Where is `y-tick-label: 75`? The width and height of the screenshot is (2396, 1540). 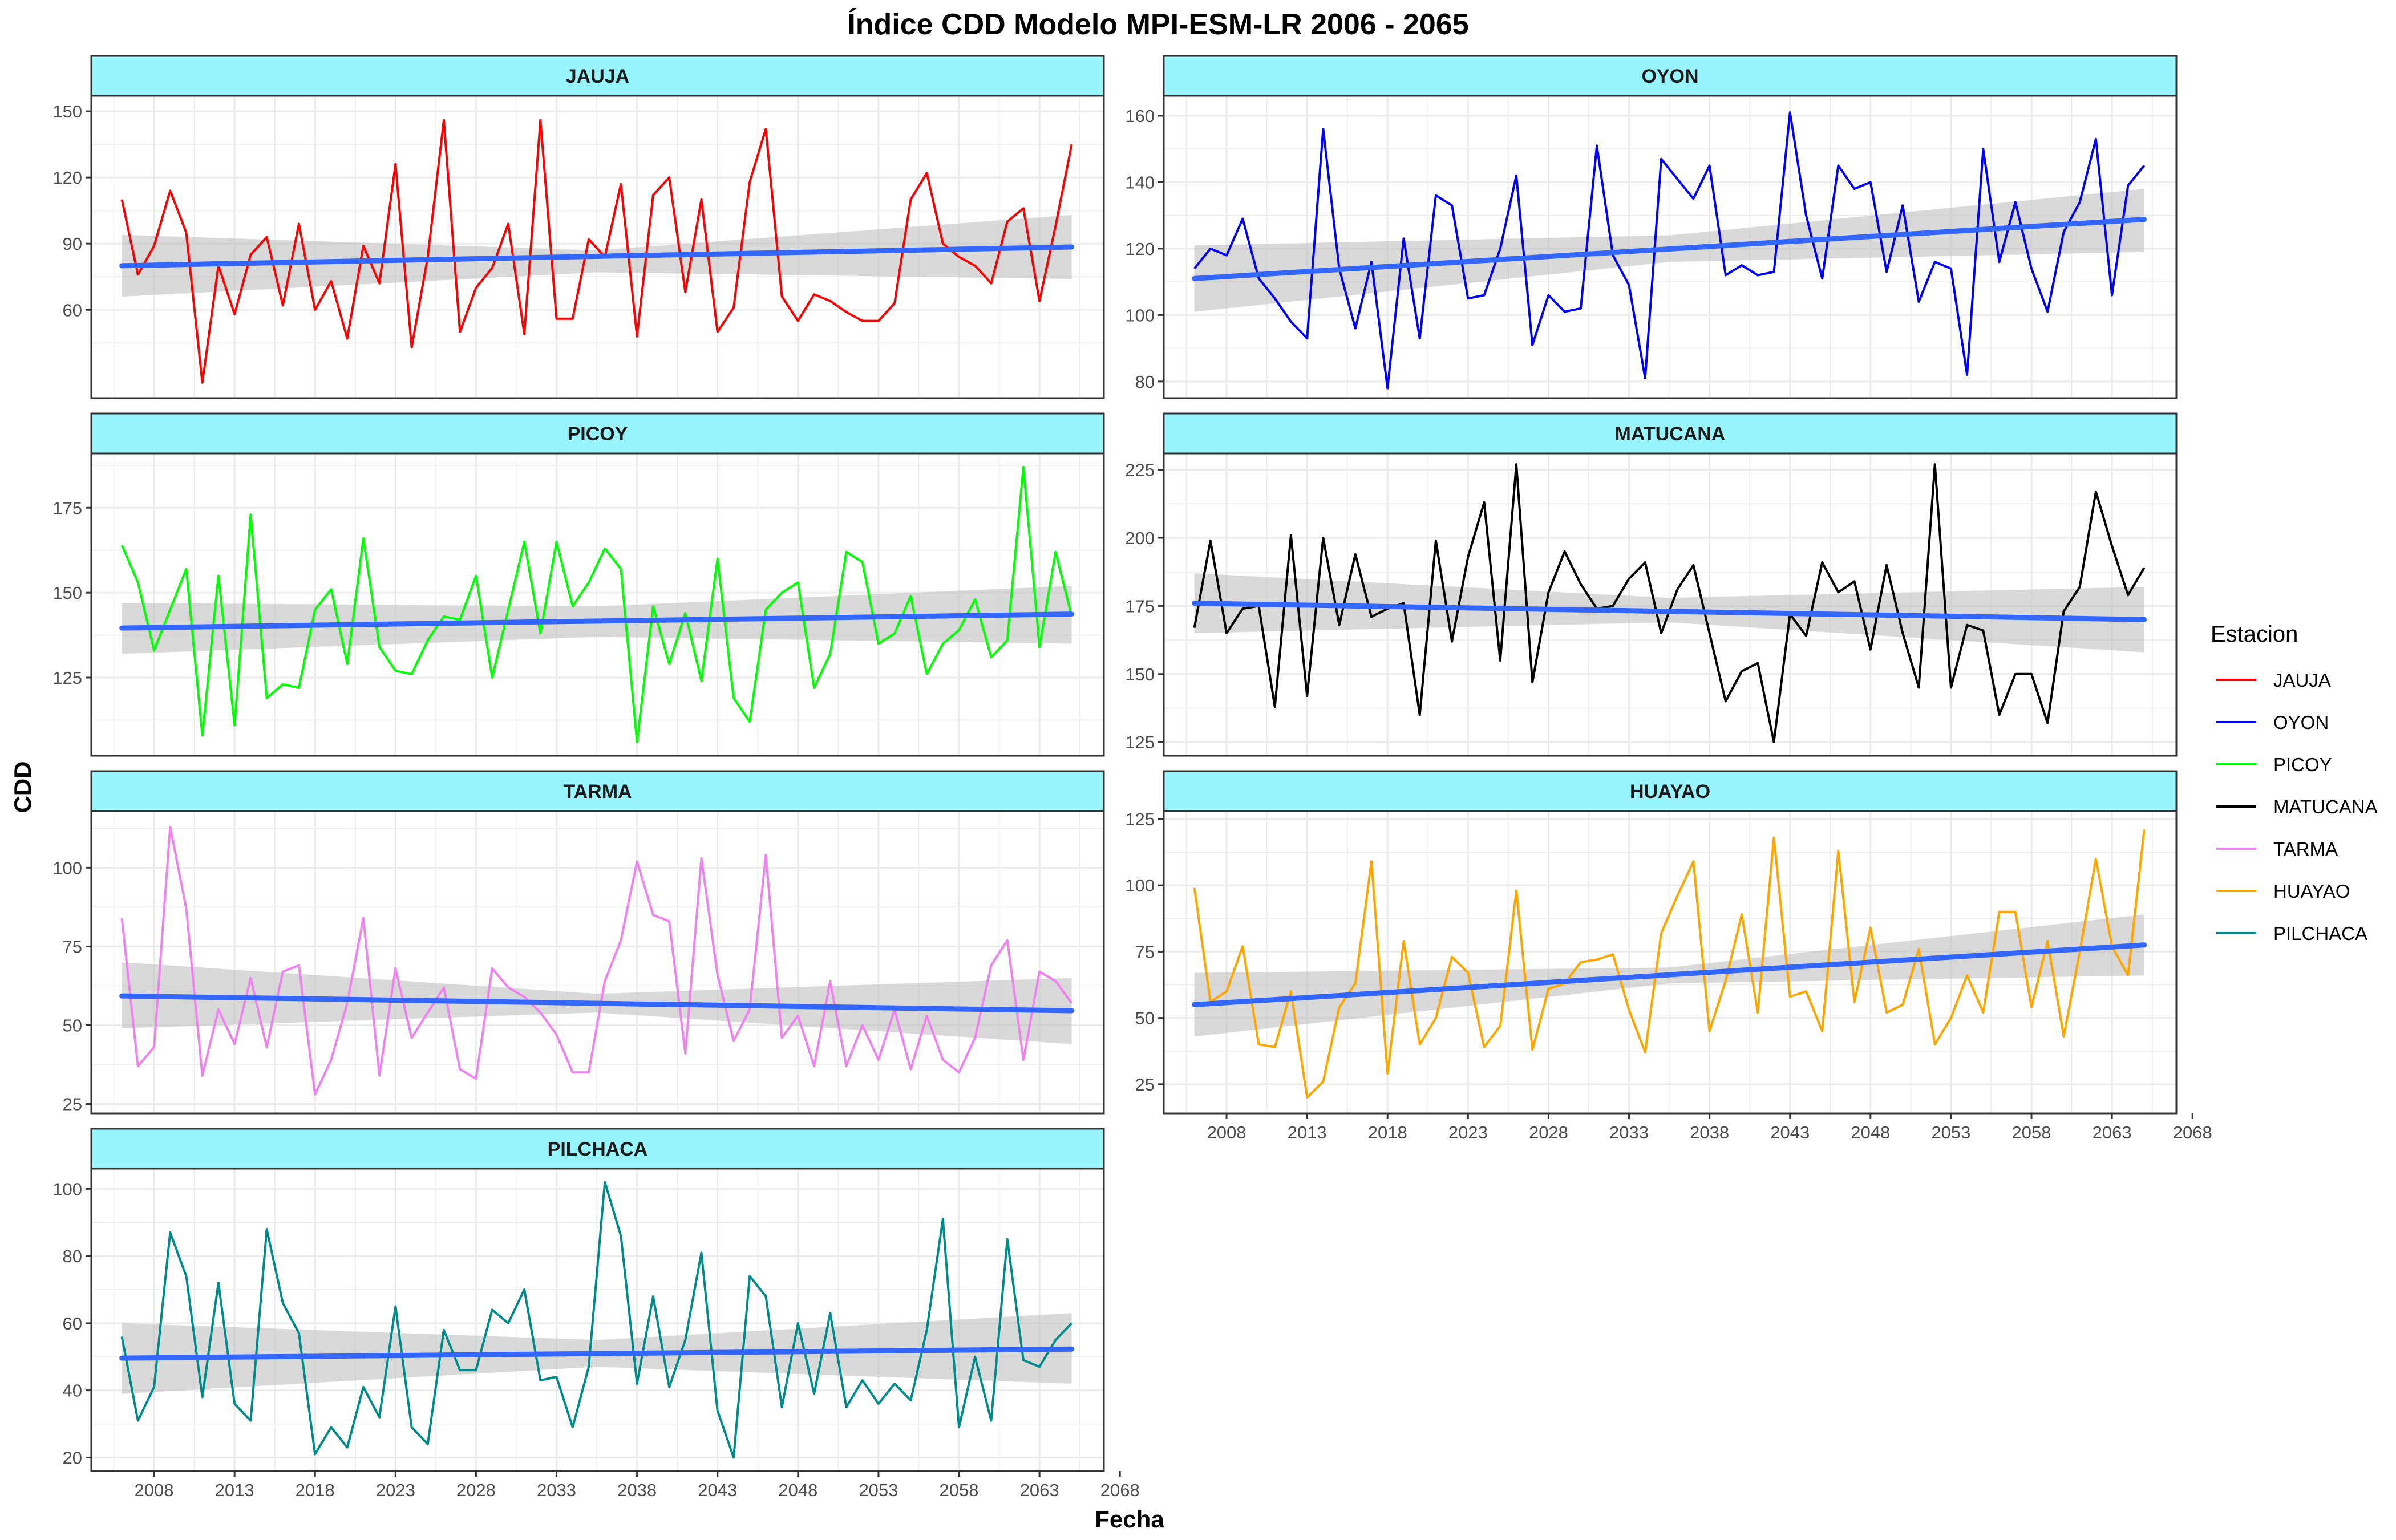 y-tick-label: 75 is located at coordinates (72, 947).